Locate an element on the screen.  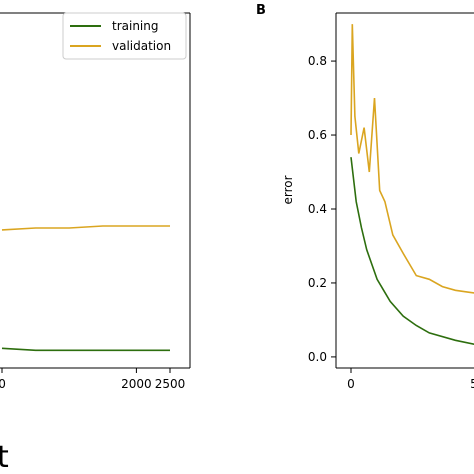
panel-a-legend: training validation is located at coordinates (124, 36).